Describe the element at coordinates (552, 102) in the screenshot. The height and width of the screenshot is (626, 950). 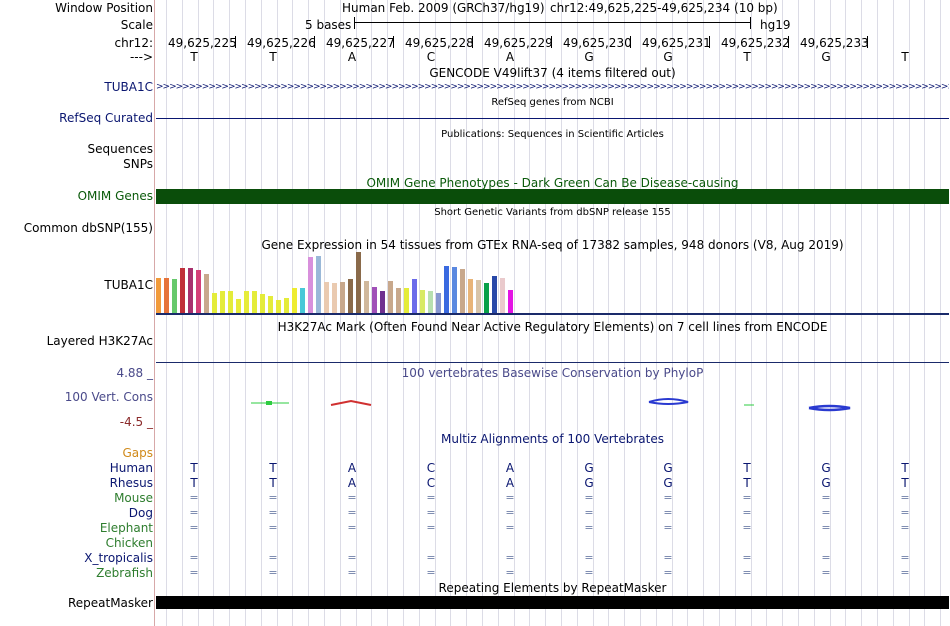
I see `refseq-track-title: RefSeq genes from NCBI` at that location.